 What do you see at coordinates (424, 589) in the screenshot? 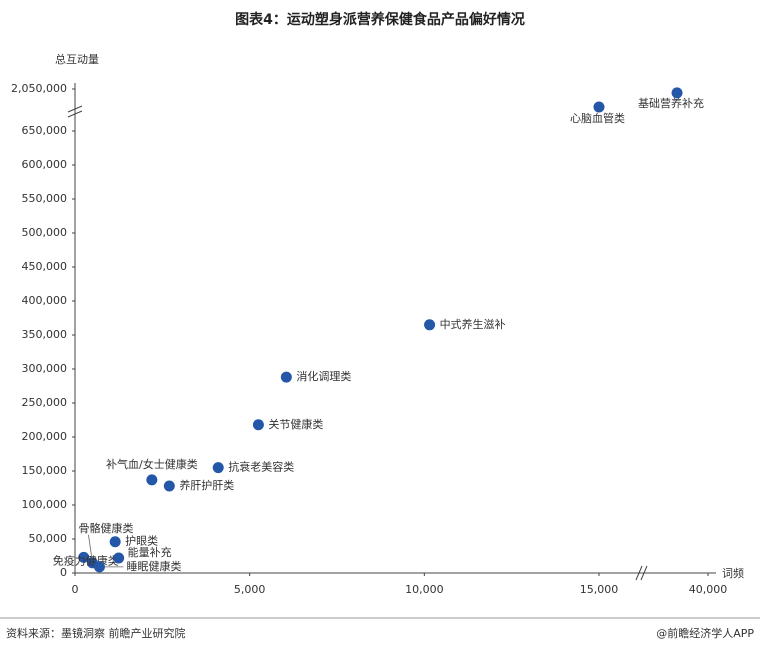
I see `x-tick-label: 10,000` at bounding box center [424, 589].